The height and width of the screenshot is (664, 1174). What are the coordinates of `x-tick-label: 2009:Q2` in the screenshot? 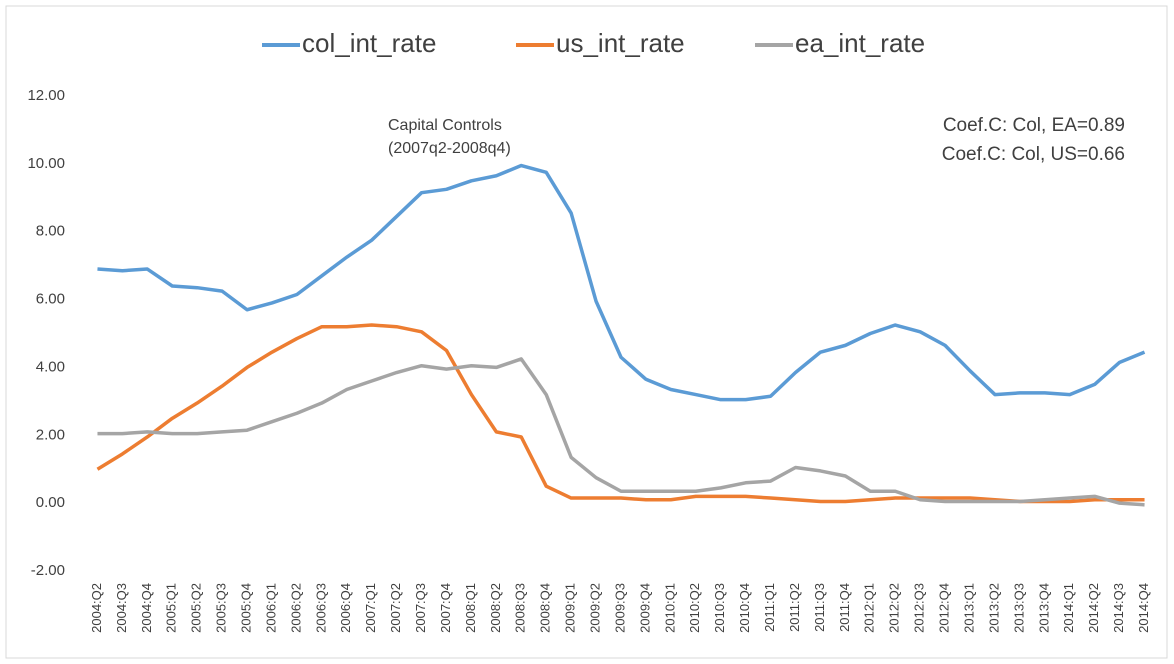 It's located at (595, 608).